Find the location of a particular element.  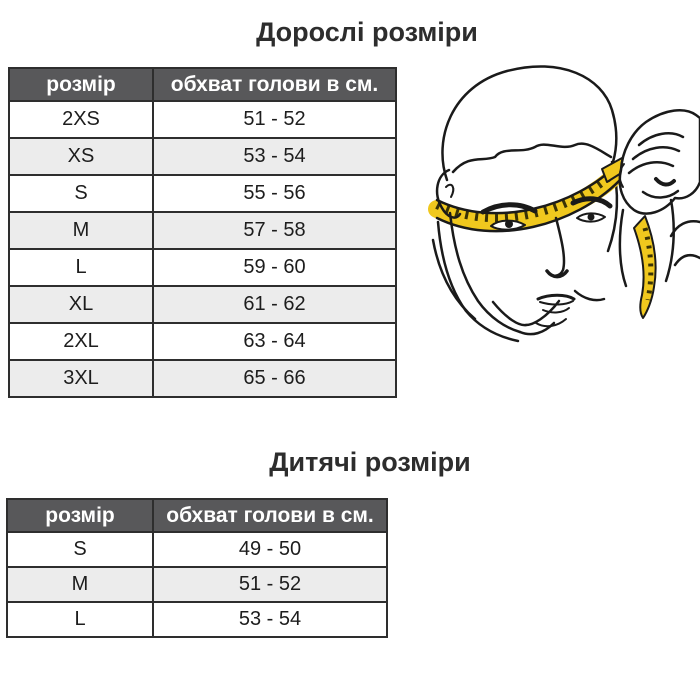

size-cell: 2XL is located at coordinates (81, 341).